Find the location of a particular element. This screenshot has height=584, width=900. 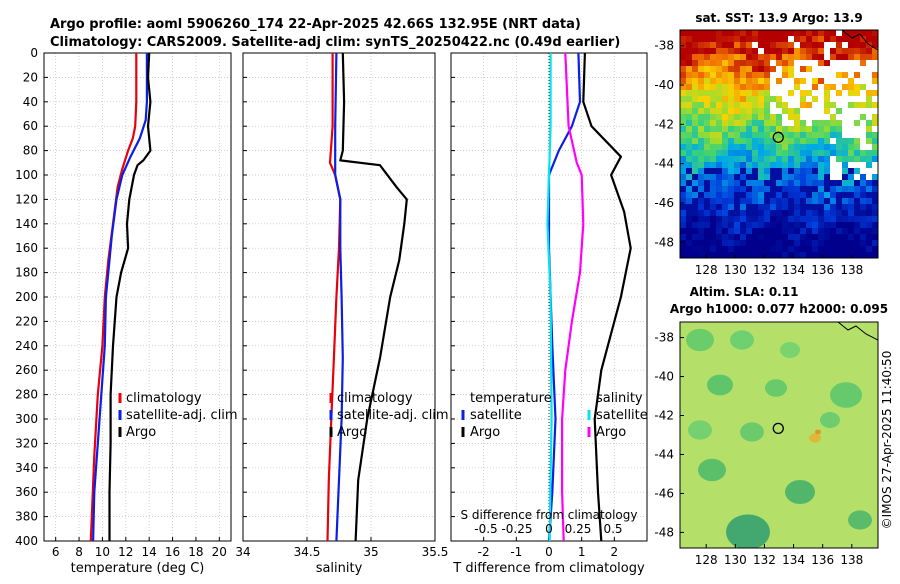

series-line-t-argo is located at coordinates (607, 297).